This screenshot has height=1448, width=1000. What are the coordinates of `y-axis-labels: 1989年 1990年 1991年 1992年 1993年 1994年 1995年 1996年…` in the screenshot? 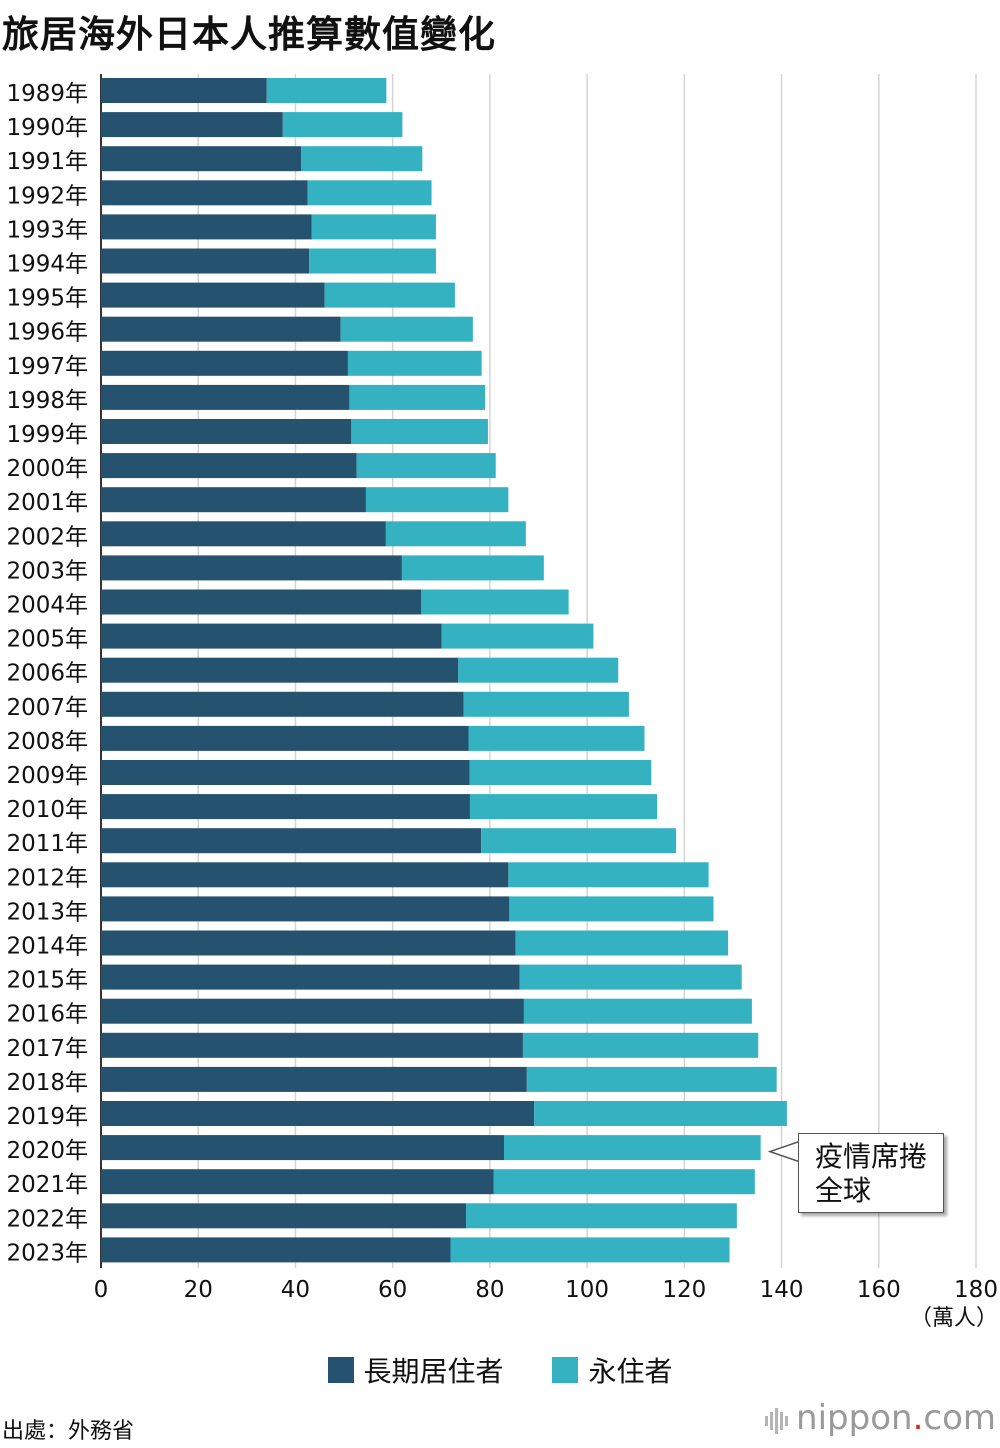 It's located at (47, 673).